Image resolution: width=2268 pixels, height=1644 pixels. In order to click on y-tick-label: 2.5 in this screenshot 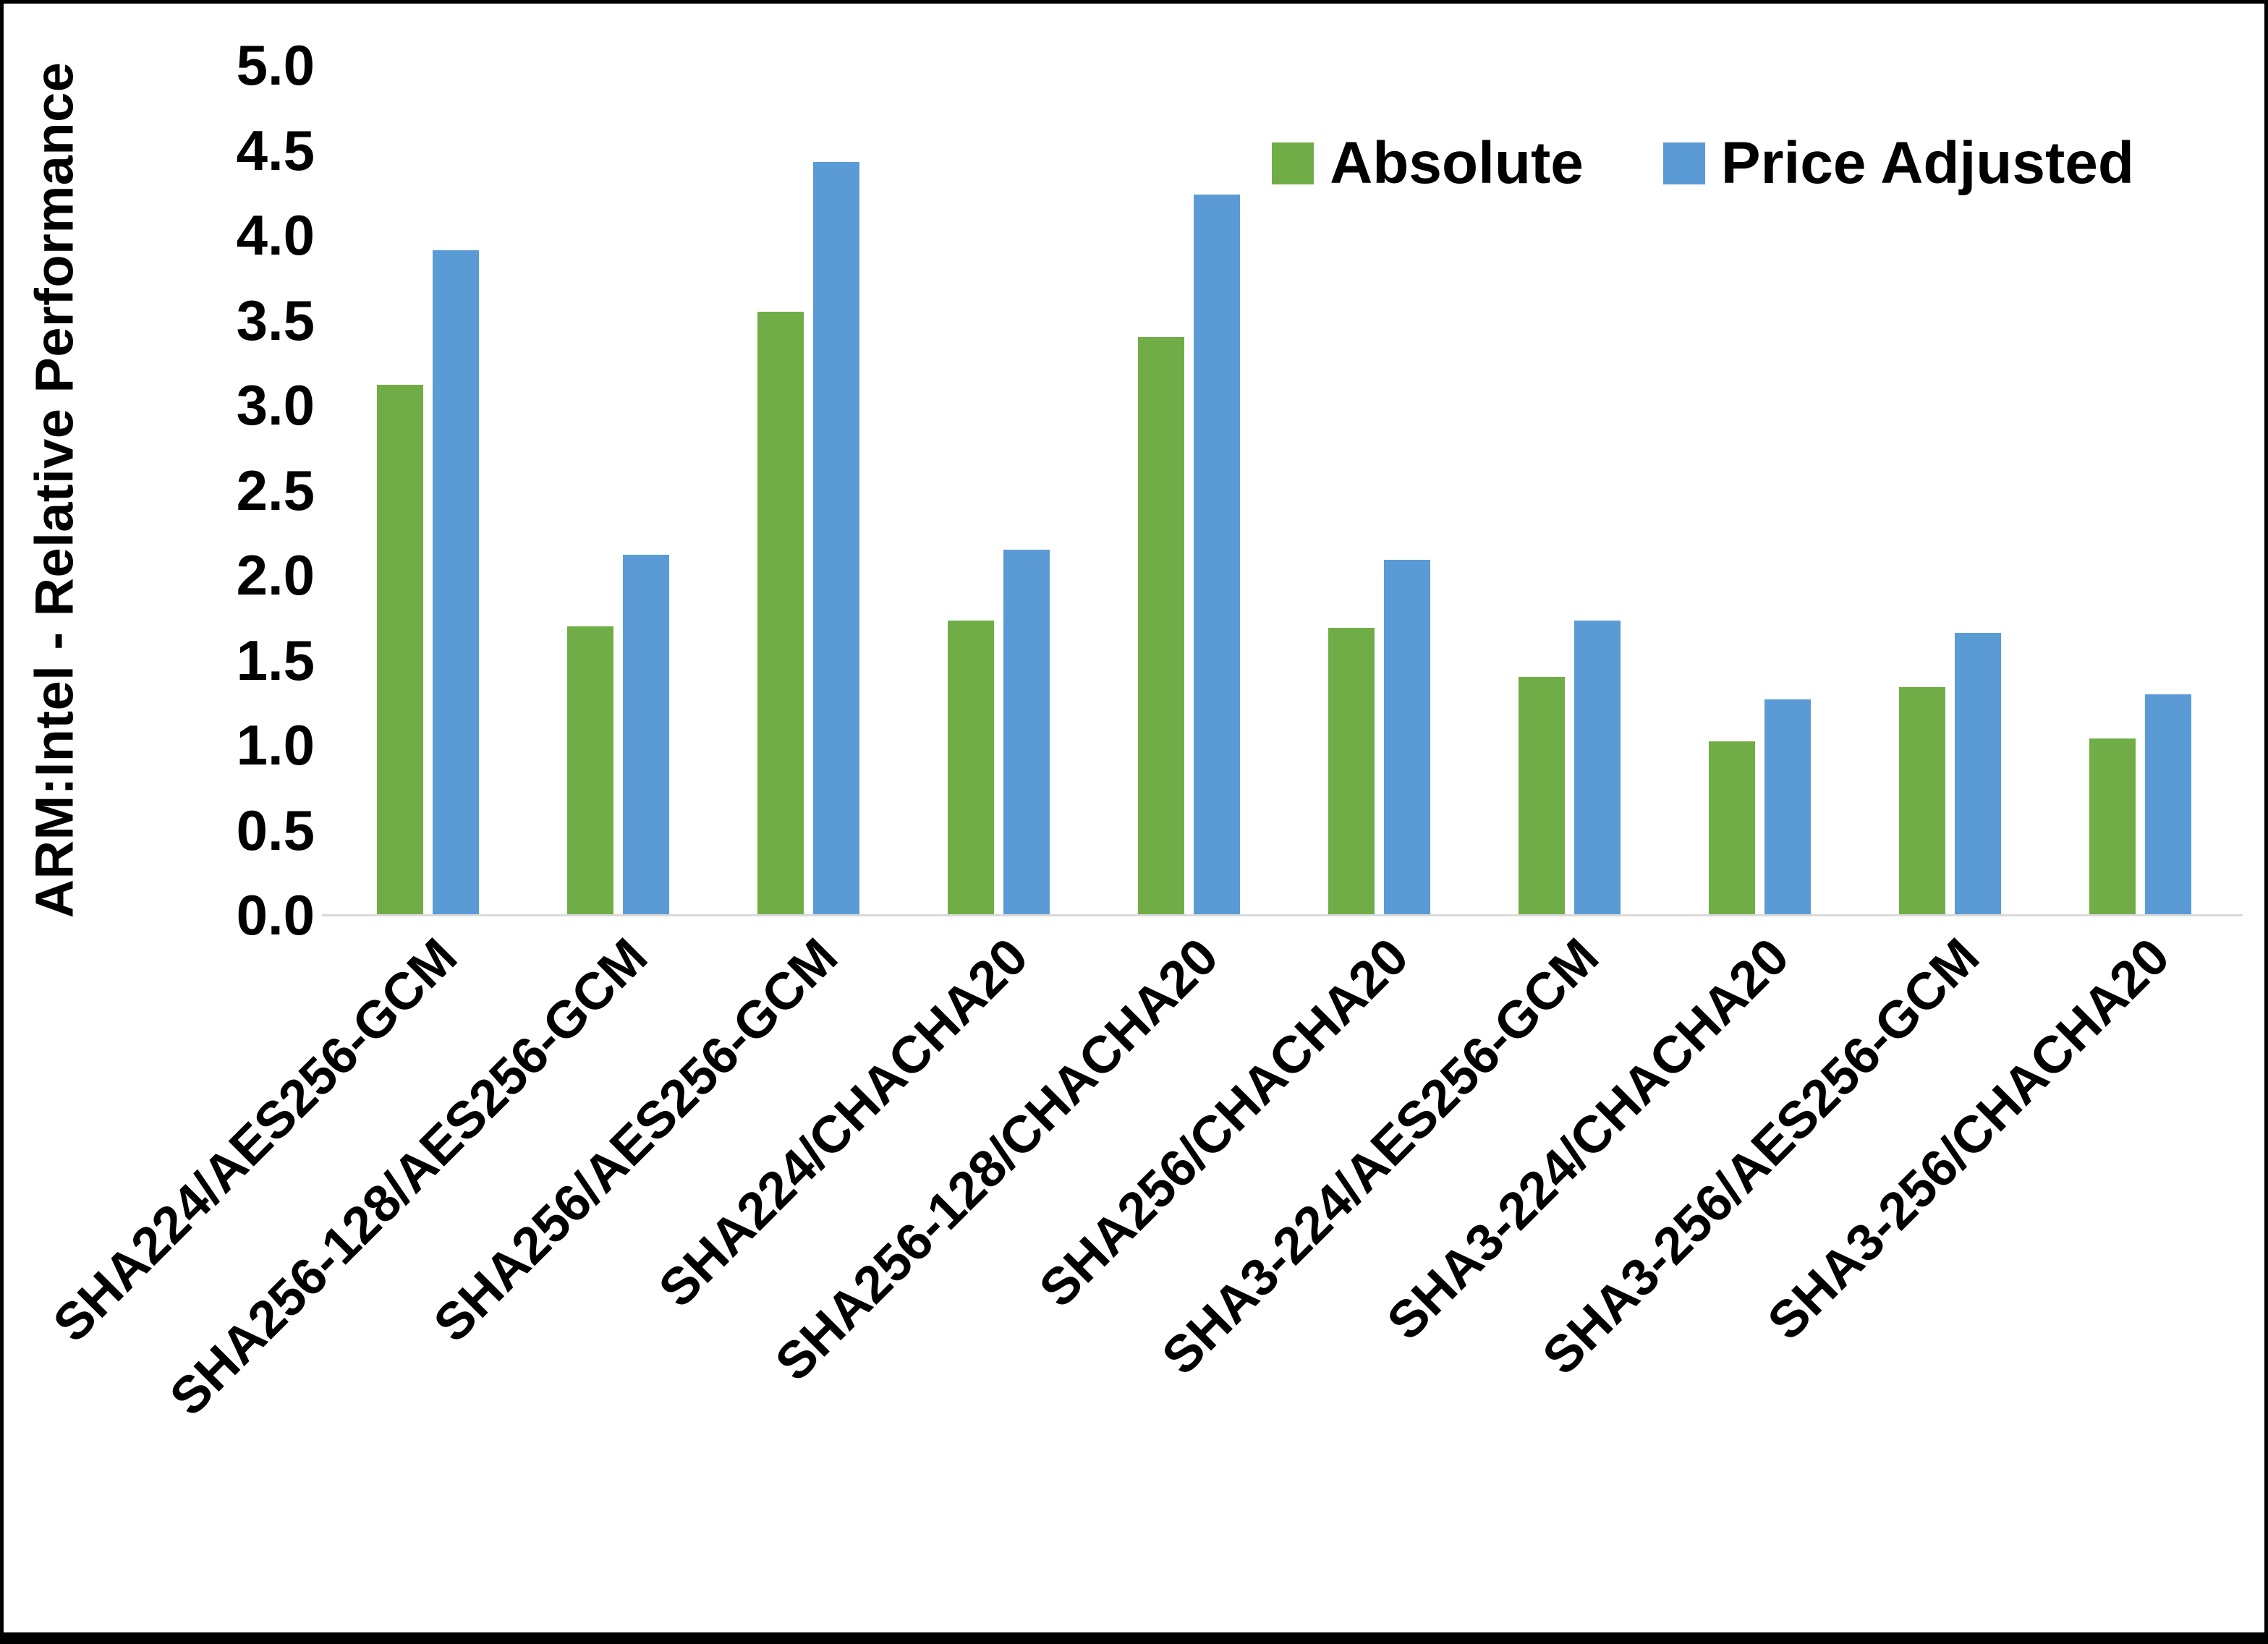, I will do `click(275, 490)`.